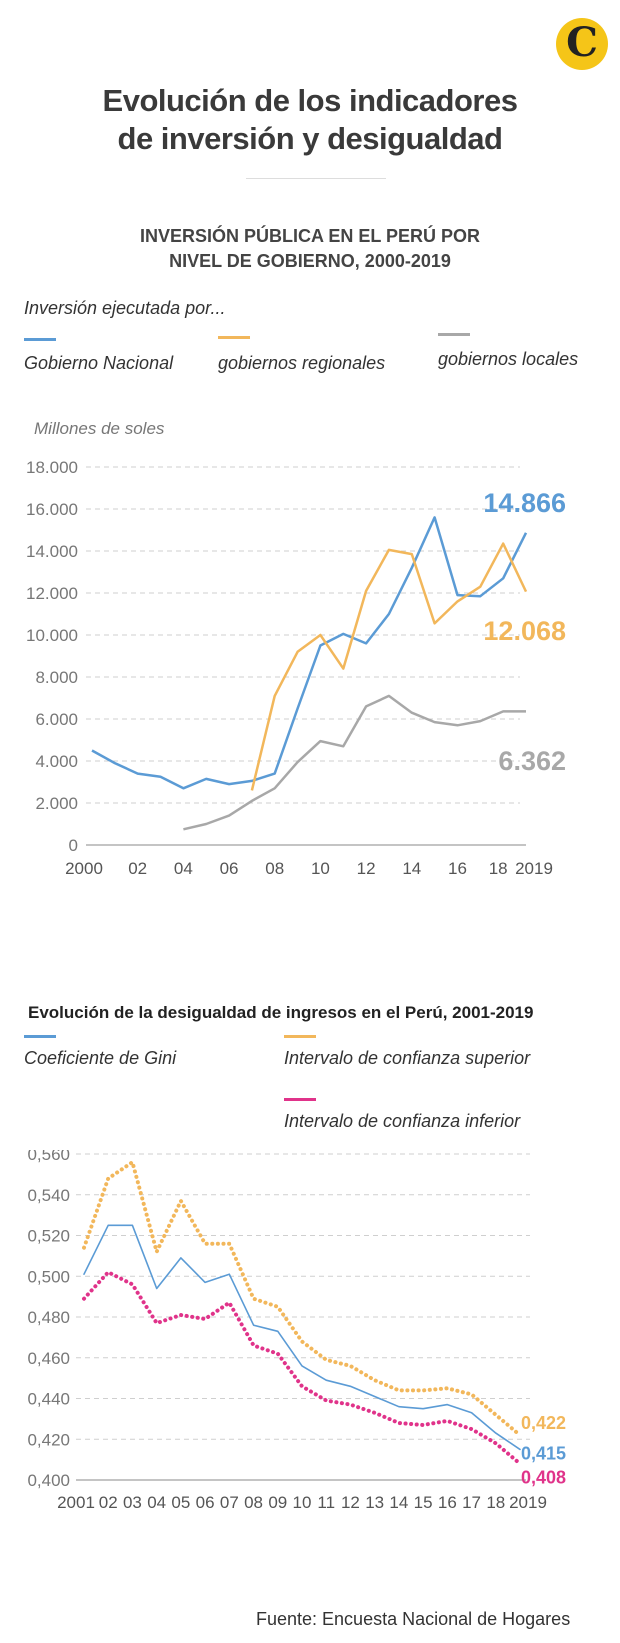  I want to click on series-line-coeficiente-de-gini, so click(302, 1337).